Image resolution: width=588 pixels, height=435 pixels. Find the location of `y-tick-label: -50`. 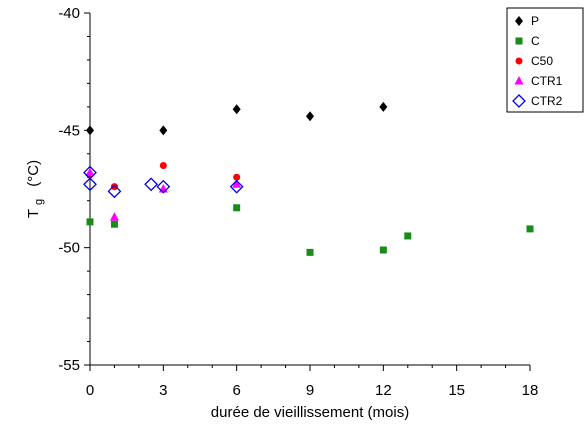

y-tick-label: -50 is located at coordinates (69, 248).